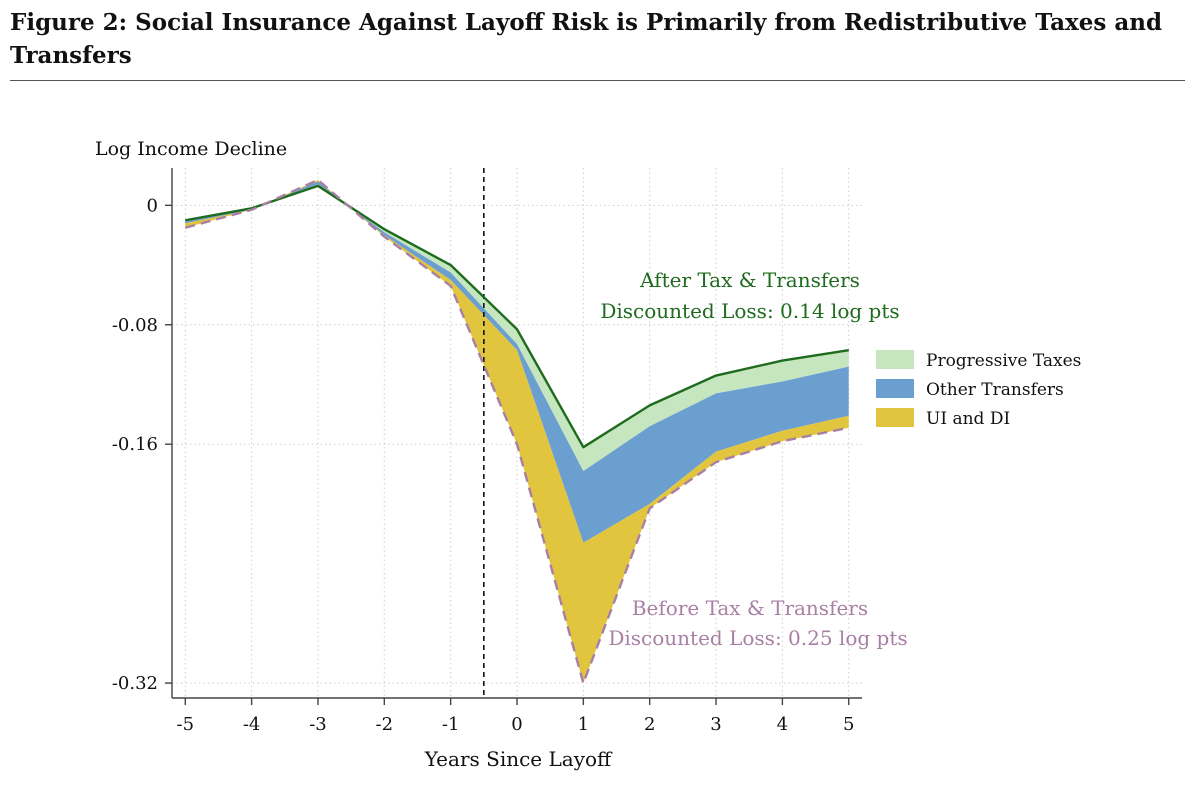 The height and width of the screenshot is (785, 1200). What do you see at coordinates (995, 390) in the screenshot?
I see `legend-label: Other Transfers` at bounding box center [995, 390].